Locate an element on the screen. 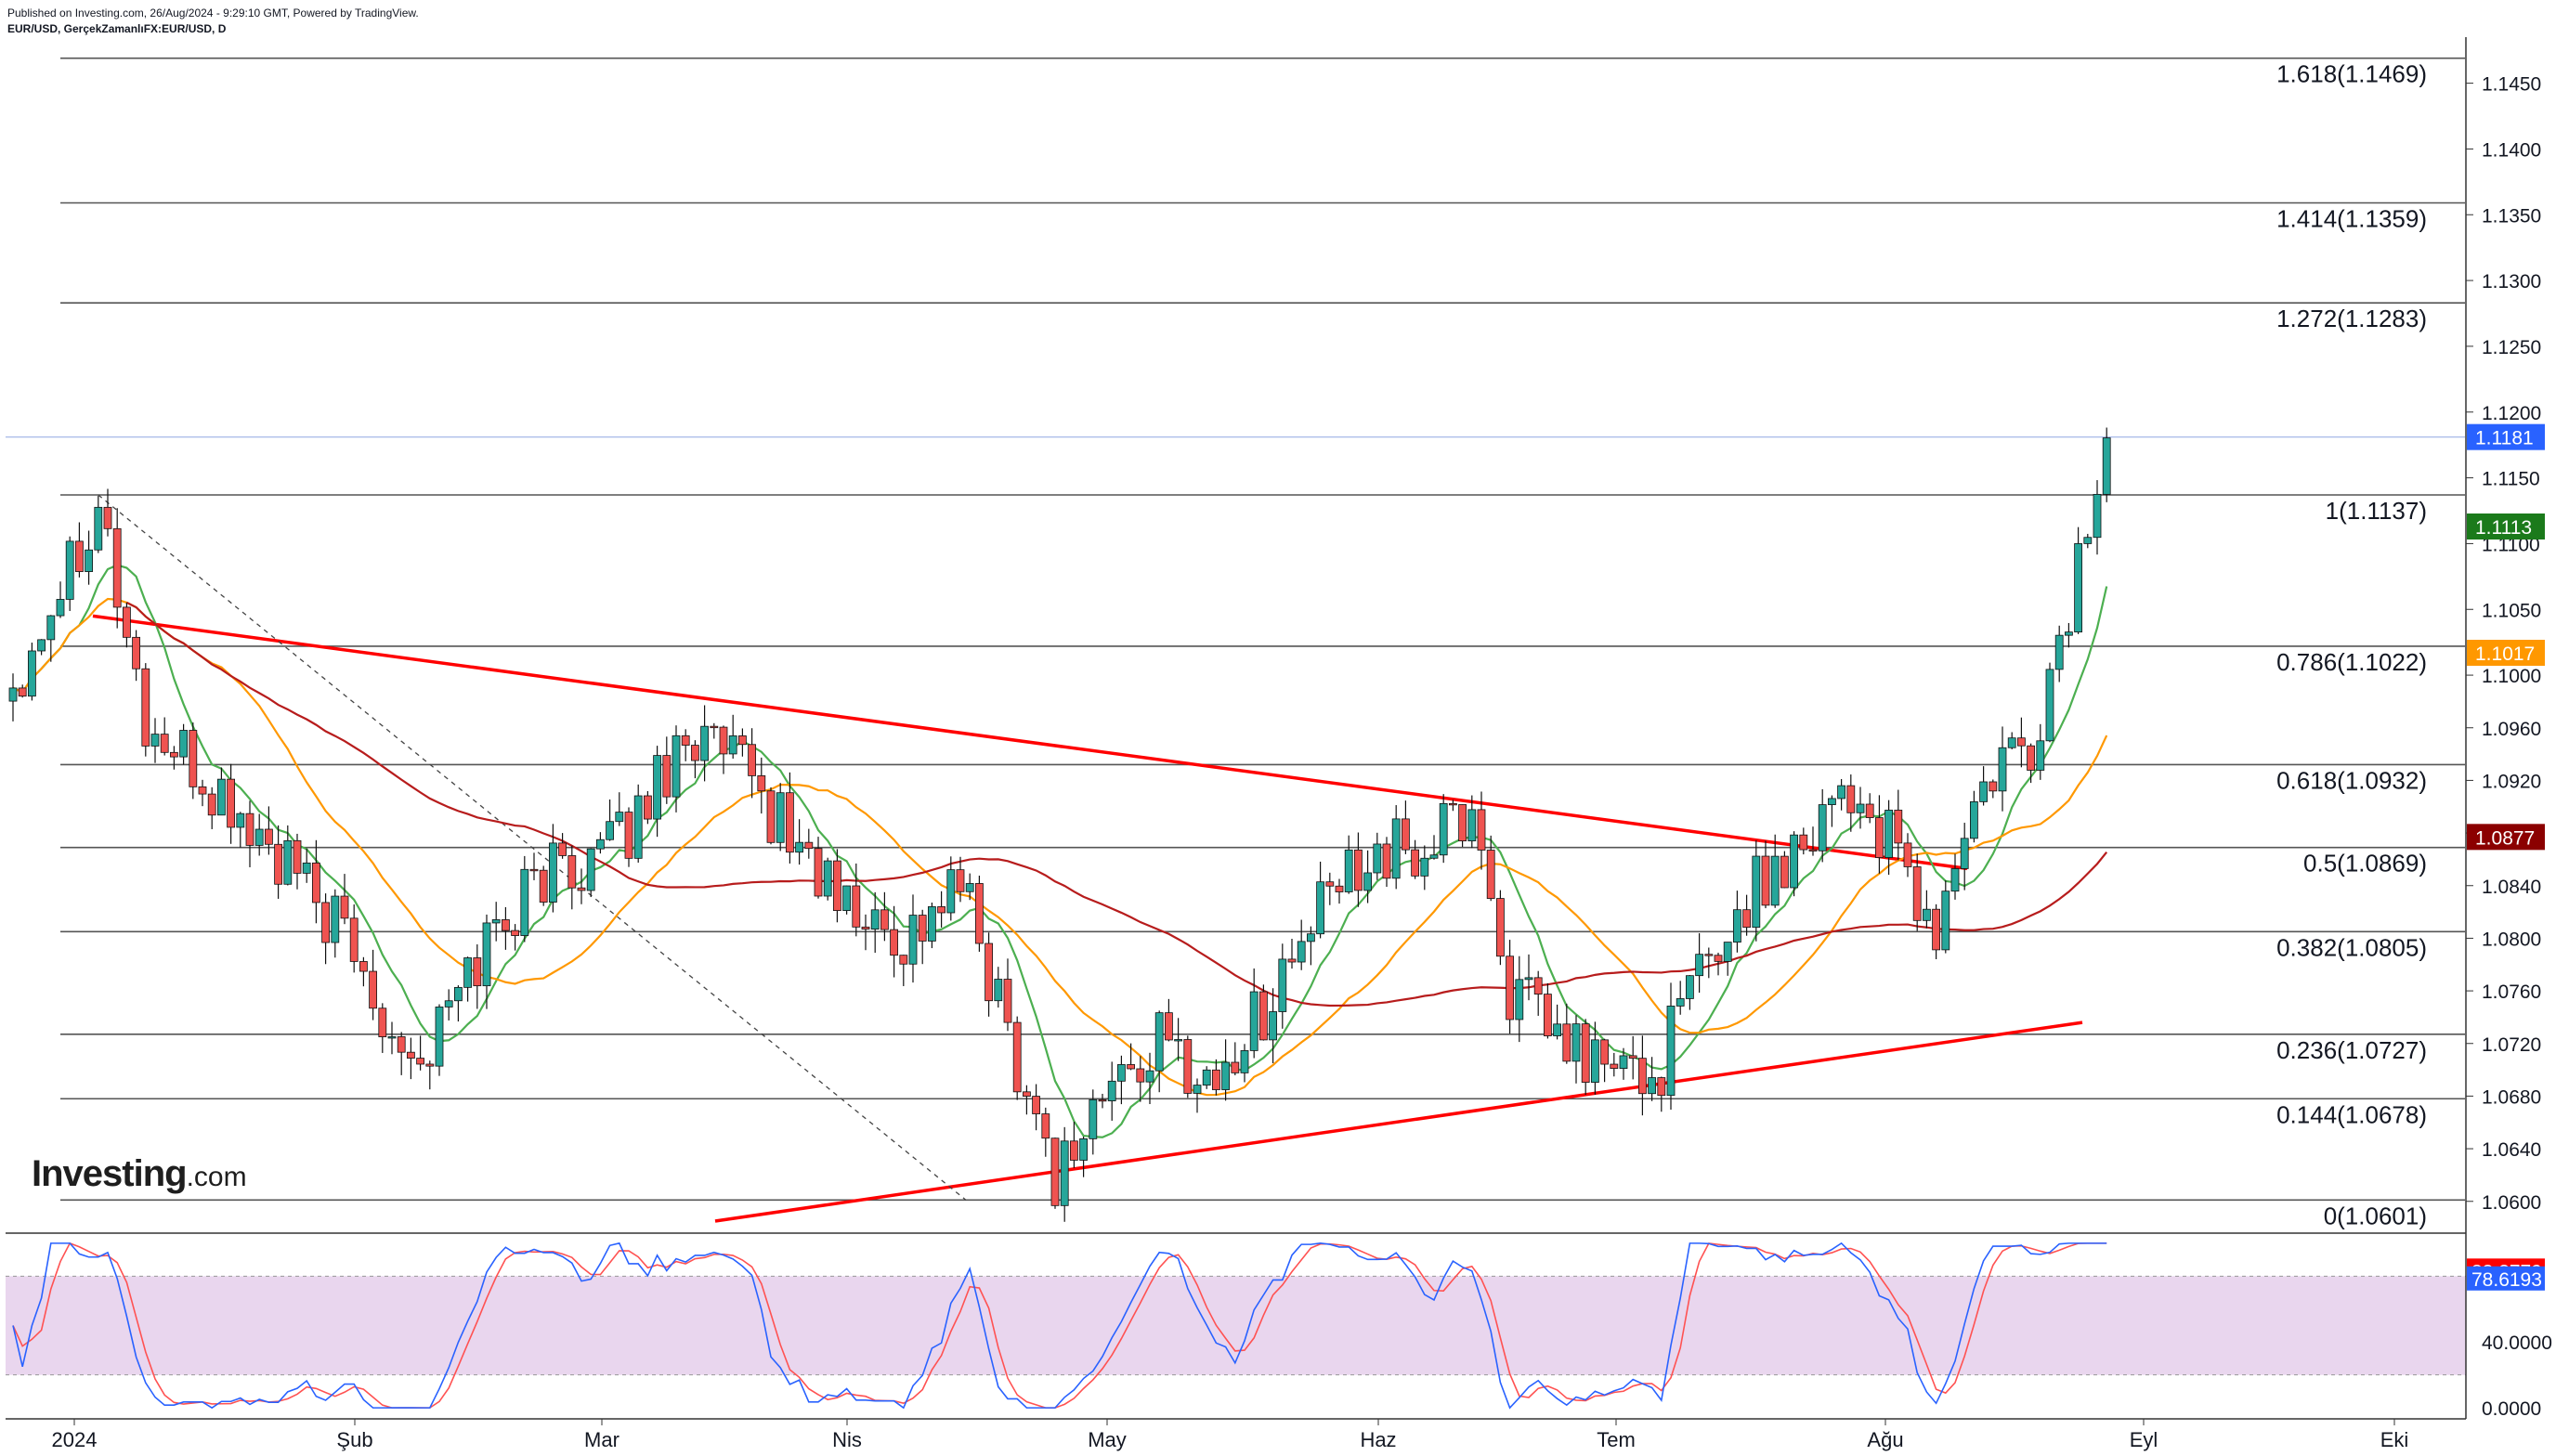 The width and height of the screenshot is (2569, 1456). price-badge is located at coordinates (2506, 837).